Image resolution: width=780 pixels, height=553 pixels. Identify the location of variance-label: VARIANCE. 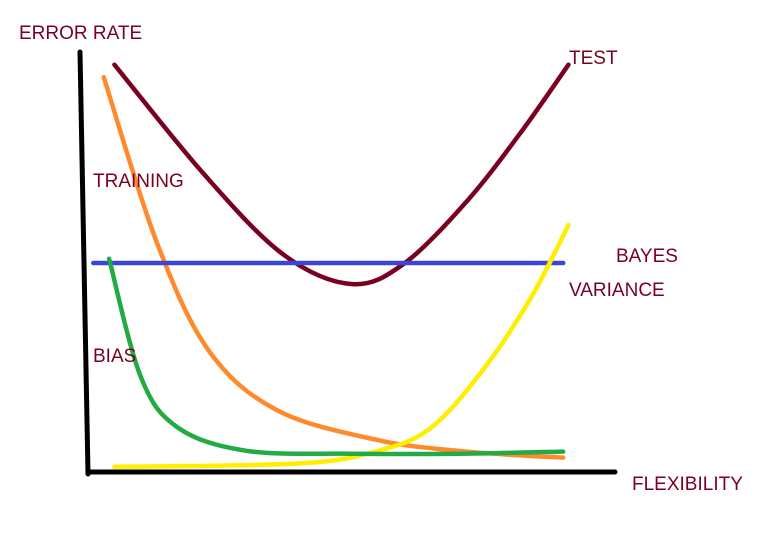
(617, 290).